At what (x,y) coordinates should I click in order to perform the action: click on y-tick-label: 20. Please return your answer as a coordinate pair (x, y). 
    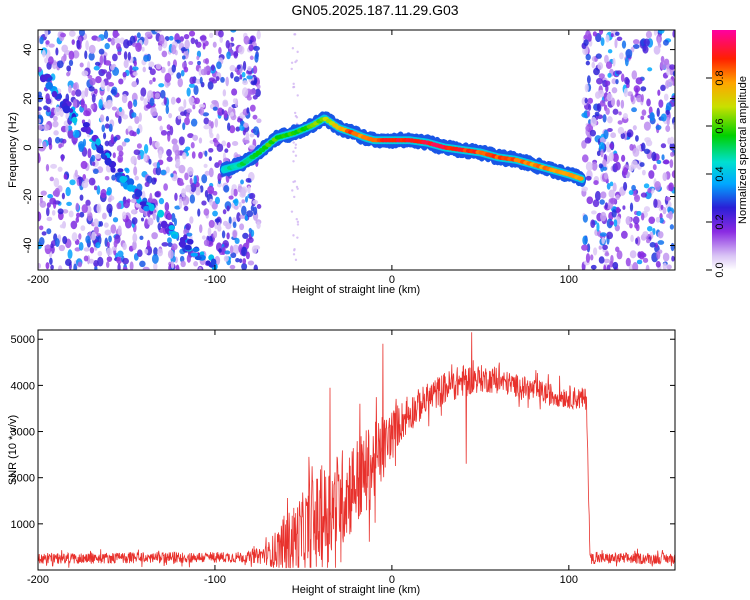
    Looking at the image, I should click on (28, 98).